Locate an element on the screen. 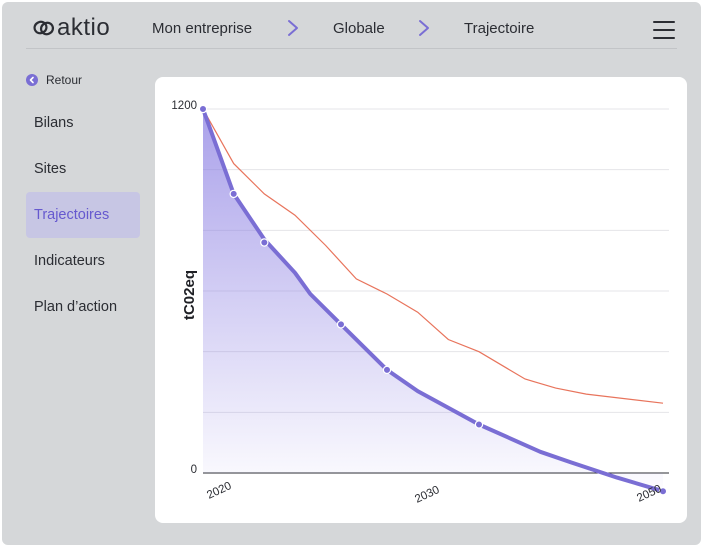 The image size is (703, 547). sidebar-item-trajectoires: Trajectoires is located at coordinates (83, 215).